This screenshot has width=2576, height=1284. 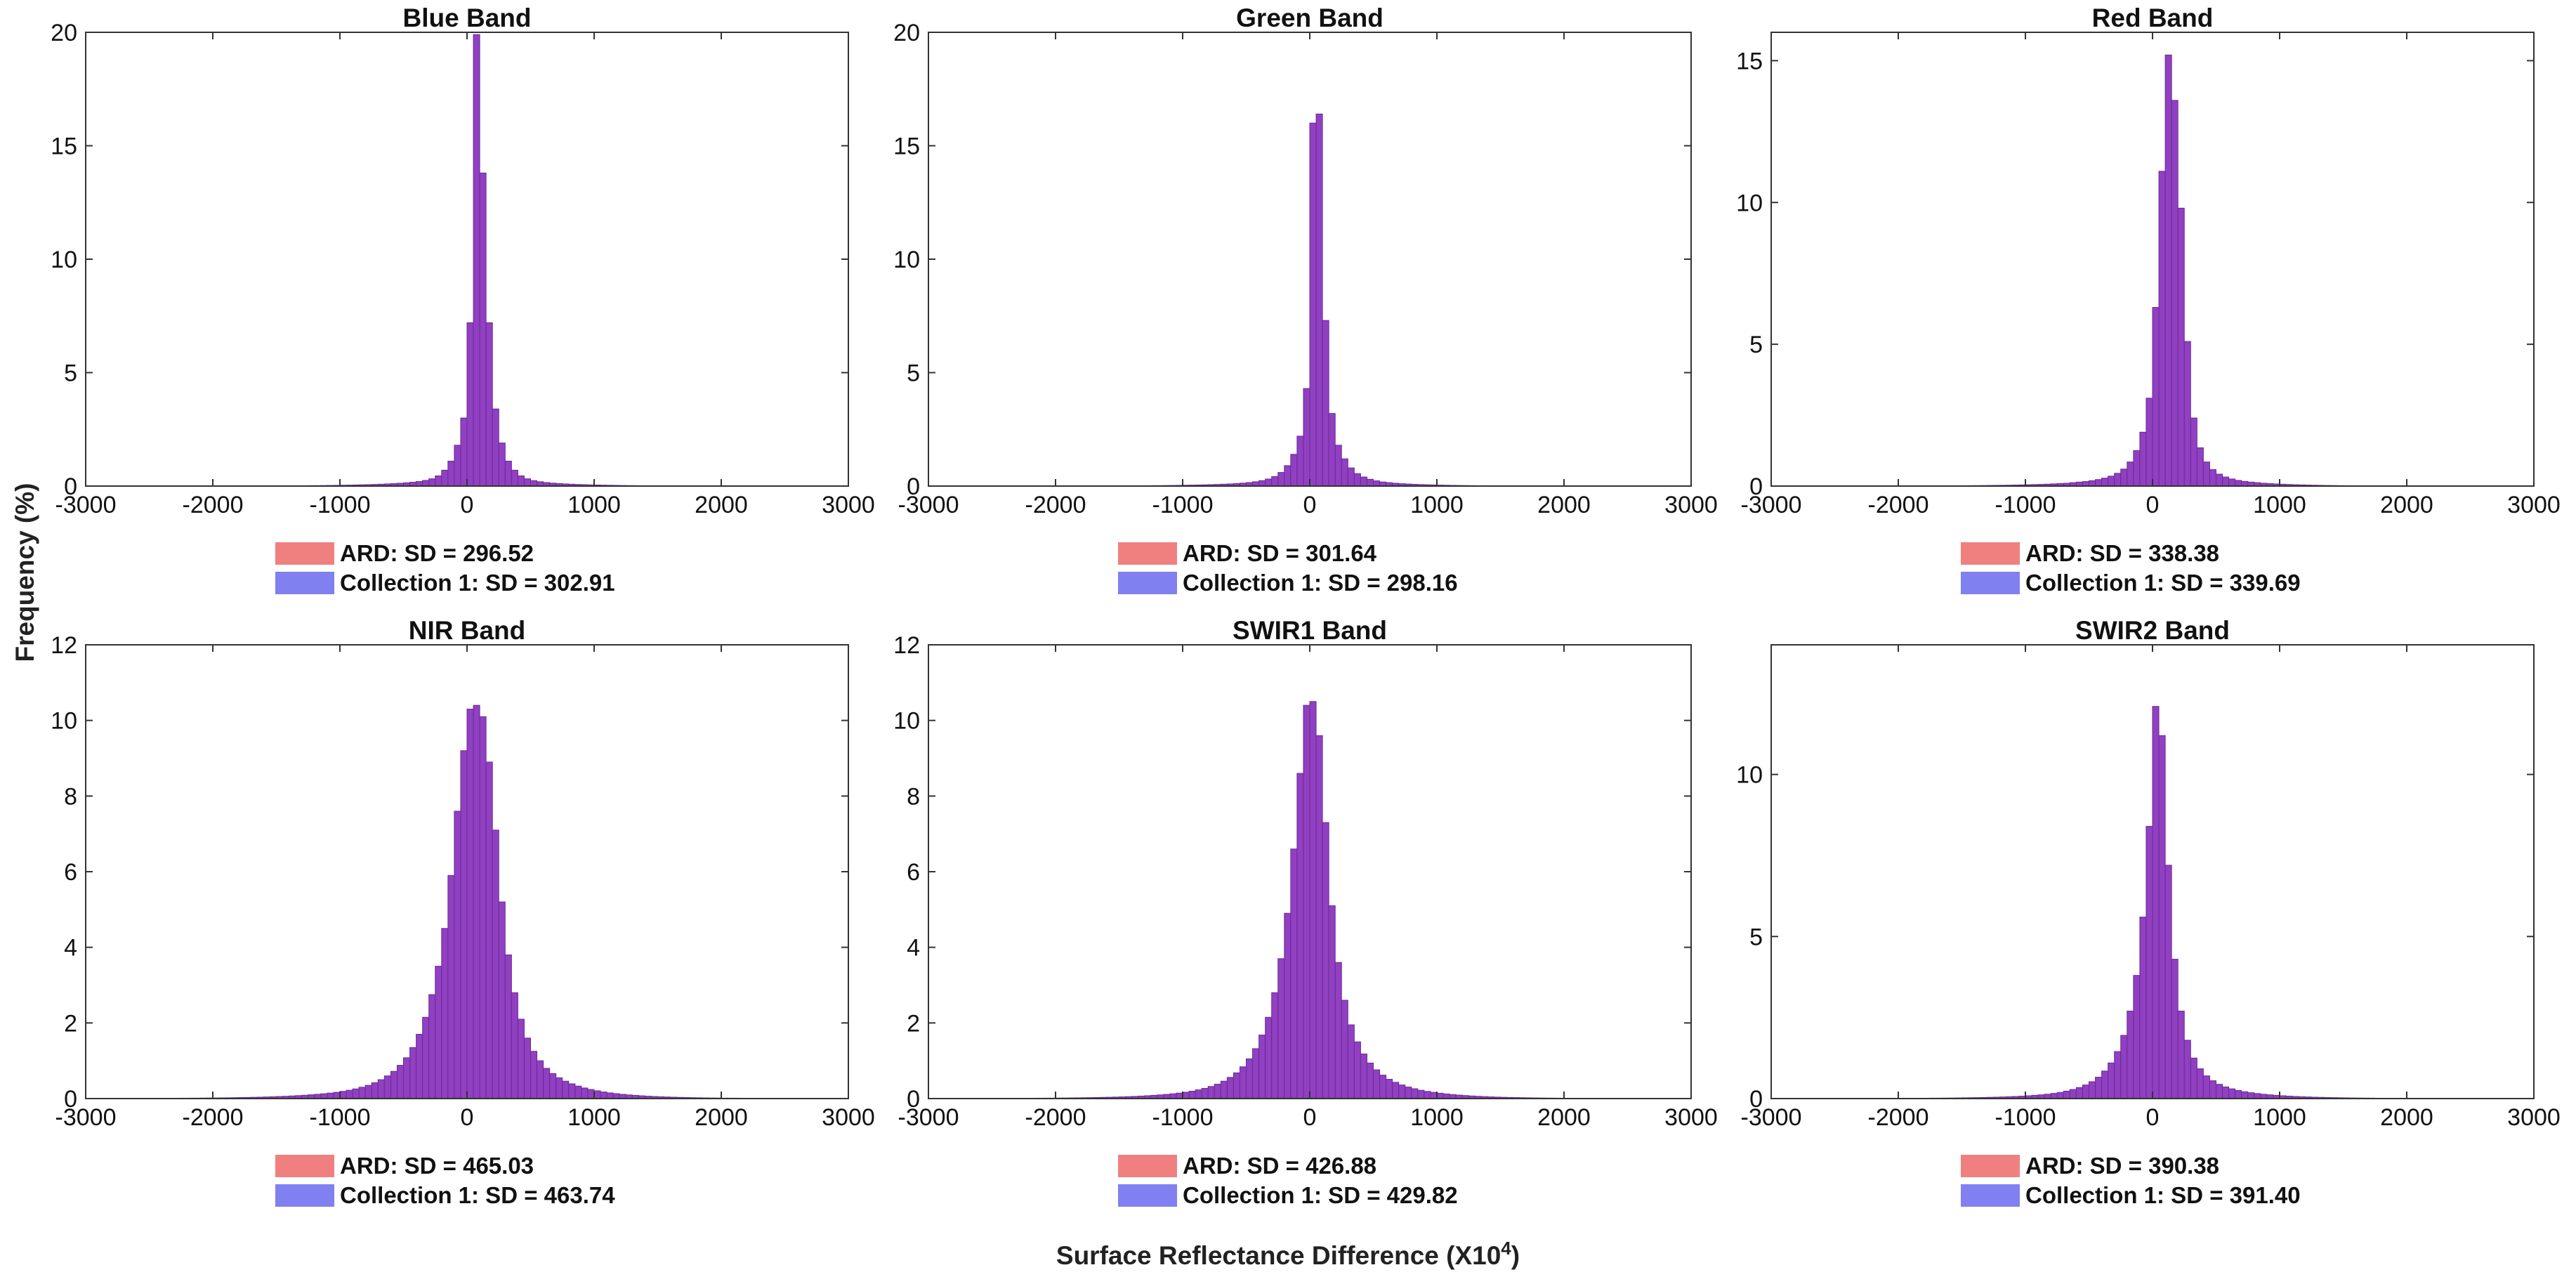 What do you see at coordinates (1506, 1248) in the screenshot?
I see `x-axis-label-exponent: 4` at bounding box center [1506, 1248].